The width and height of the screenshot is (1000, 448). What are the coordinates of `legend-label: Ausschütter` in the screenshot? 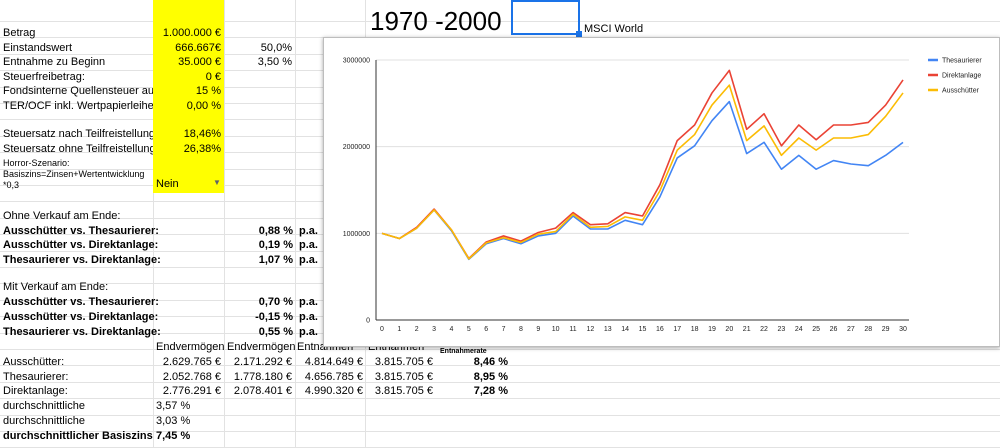 It's located at (961, 91).